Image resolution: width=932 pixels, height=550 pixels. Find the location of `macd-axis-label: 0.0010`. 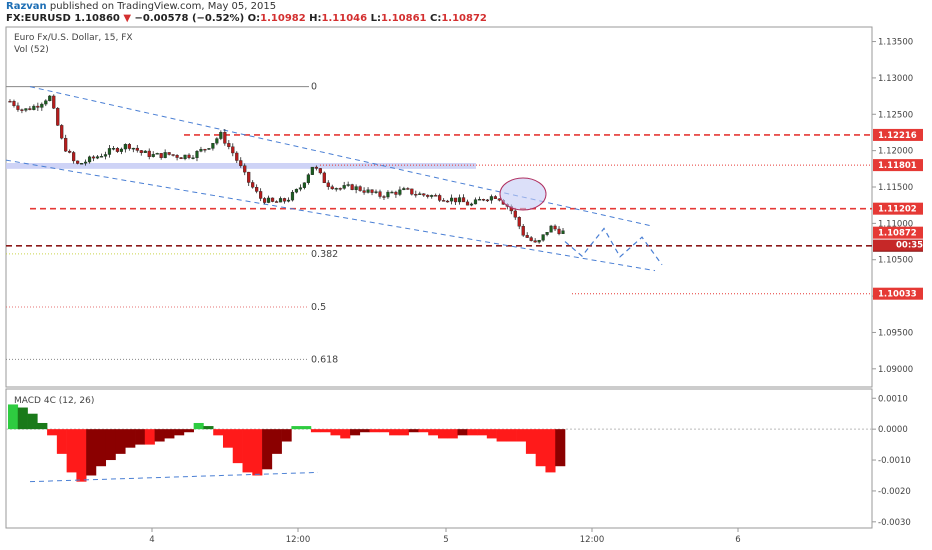

macd-axis-label: 0.0010 is located at coordinates (893, 399).